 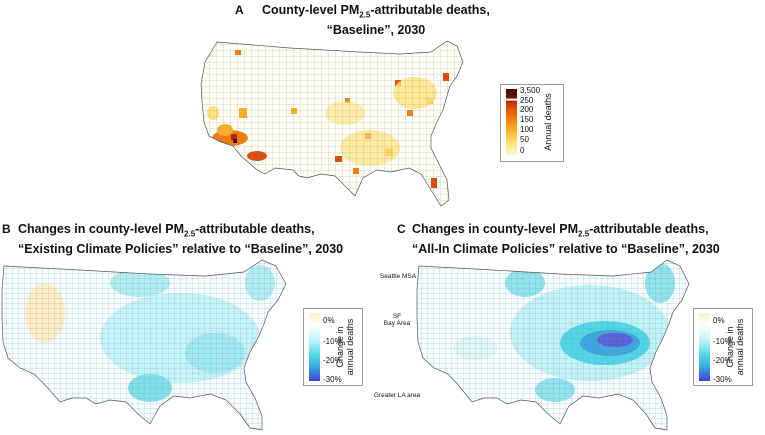 What do you see at coordinates (255, 229) in the screenshot?
I see `panel-b-title-post: -attributable deaths,` at bounding box center [255, 229].